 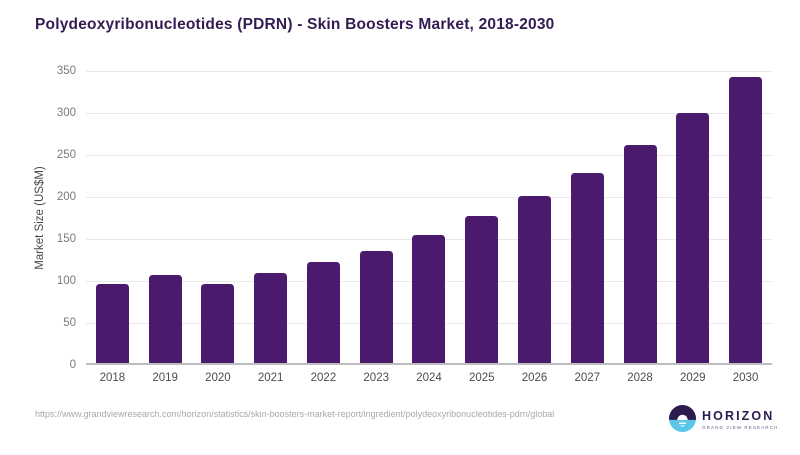 What do you see at coordinates (740, 427) in the screenshot?
I see `logo-subtitle: GRAND VIEW RESEARCH` at bounding box center [740, 427].